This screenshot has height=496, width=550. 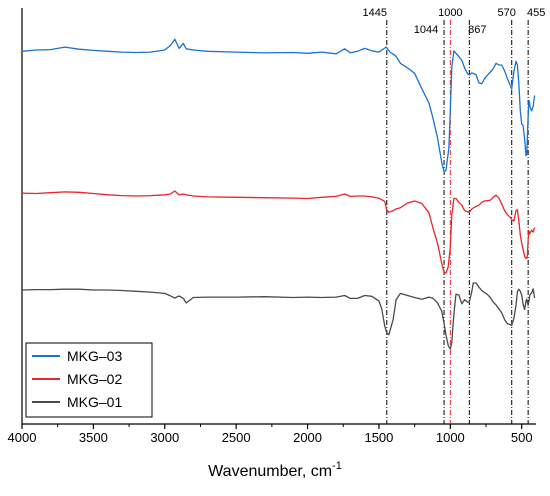 What do you see at coordinates (536, 13) in the screenshot?
I see `peak-label-455: 455` at bounding box center [536, 13].